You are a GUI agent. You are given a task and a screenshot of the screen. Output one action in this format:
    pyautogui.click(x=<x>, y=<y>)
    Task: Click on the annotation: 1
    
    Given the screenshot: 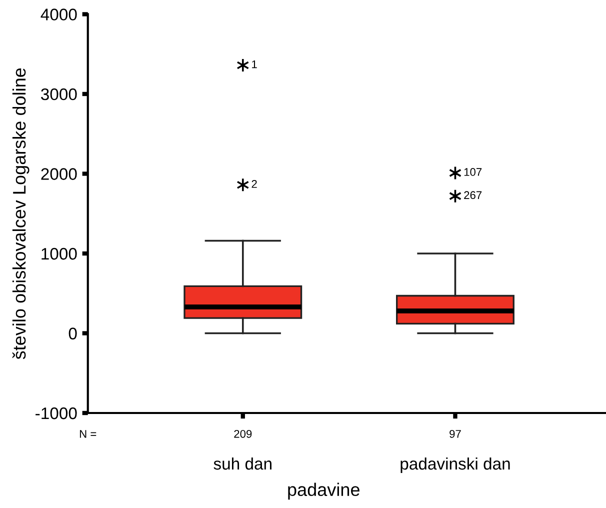 What is the action you would take?
    pyautogui.click(x=254, y=64)
    